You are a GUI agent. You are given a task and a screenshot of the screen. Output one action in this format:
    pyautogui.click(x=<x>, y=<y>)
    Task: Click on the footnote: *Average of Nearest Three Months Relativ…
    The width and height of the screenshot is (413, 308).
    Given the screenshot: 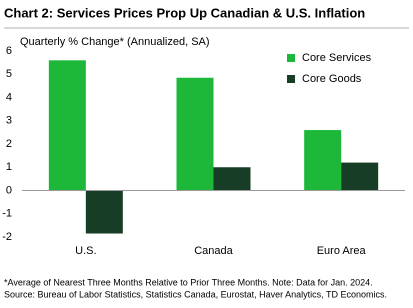 What is the action you would take?
    pyautogui.click(x=188, y=282)
    